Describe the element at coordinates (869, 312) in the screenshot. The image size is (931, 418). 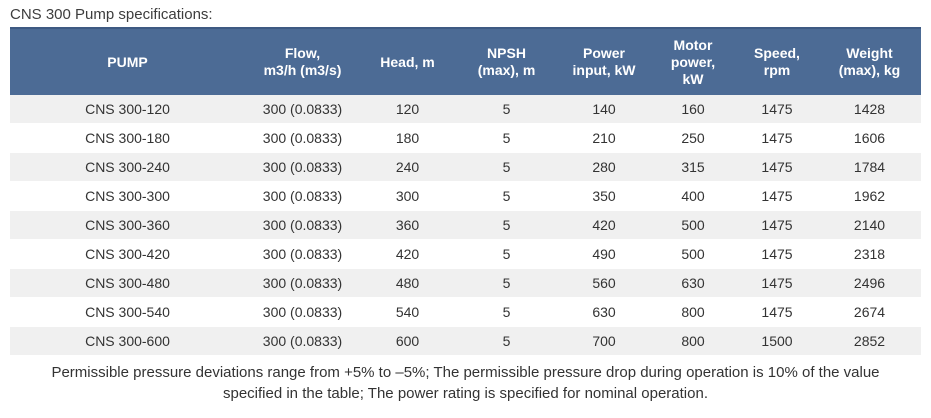
I see `cell-weight: 2674` at that location.